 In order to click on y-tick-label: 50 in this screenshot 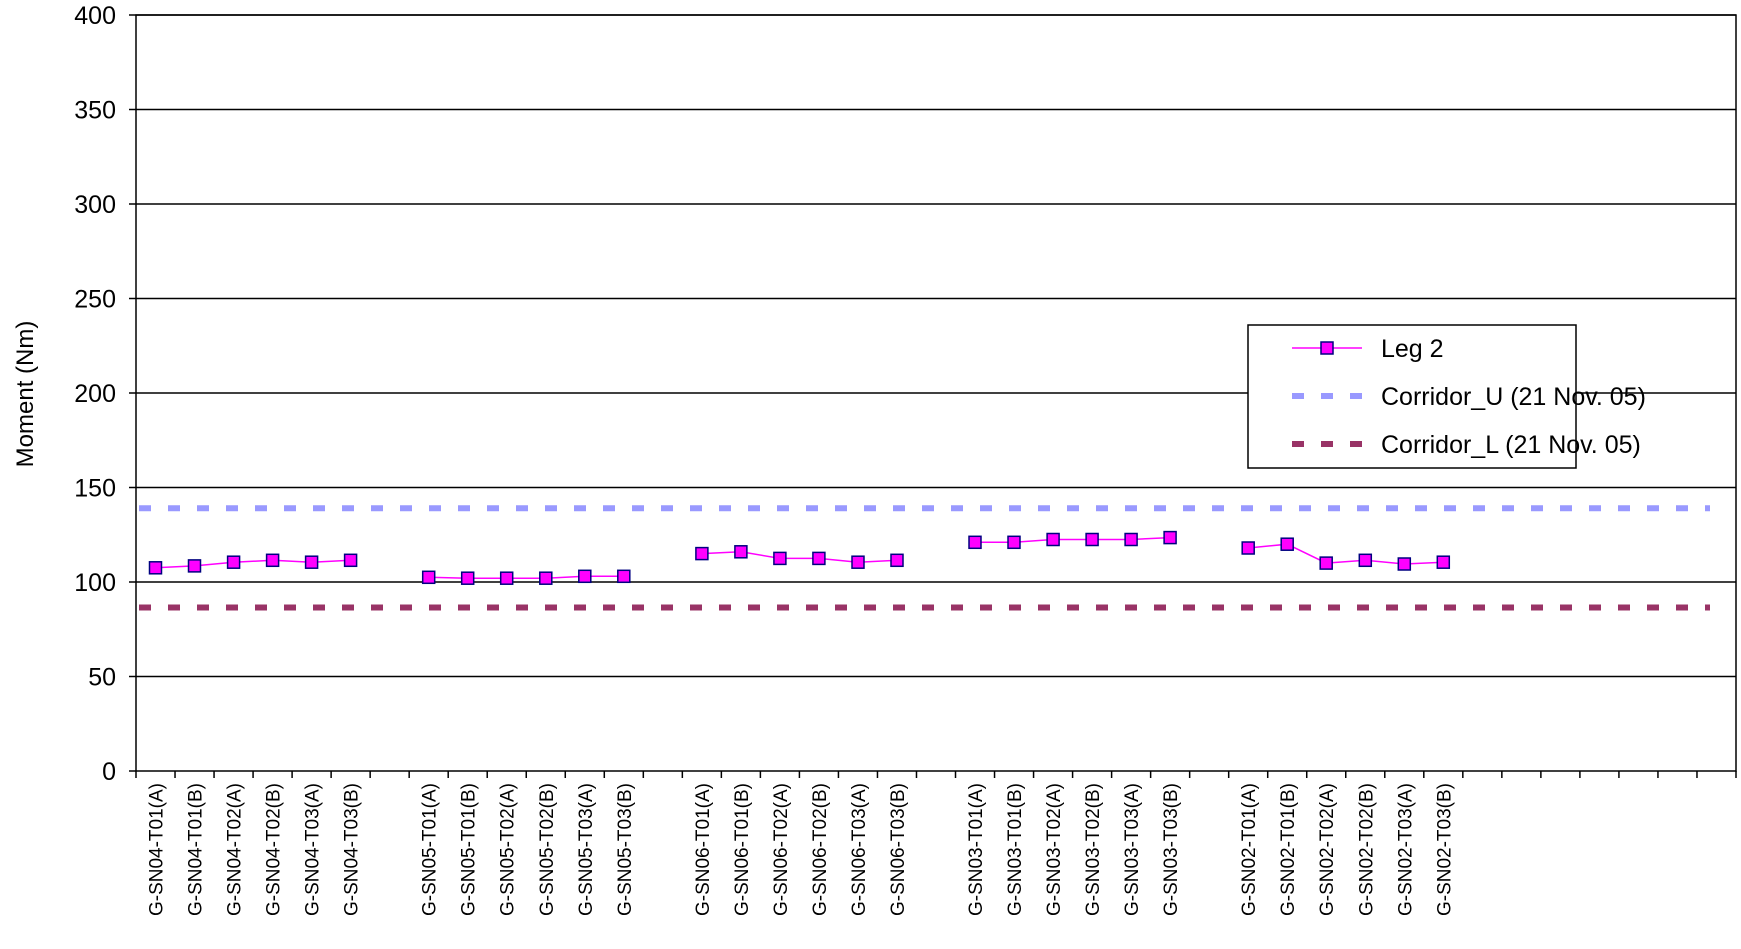, I will do `click(102, 678)`.